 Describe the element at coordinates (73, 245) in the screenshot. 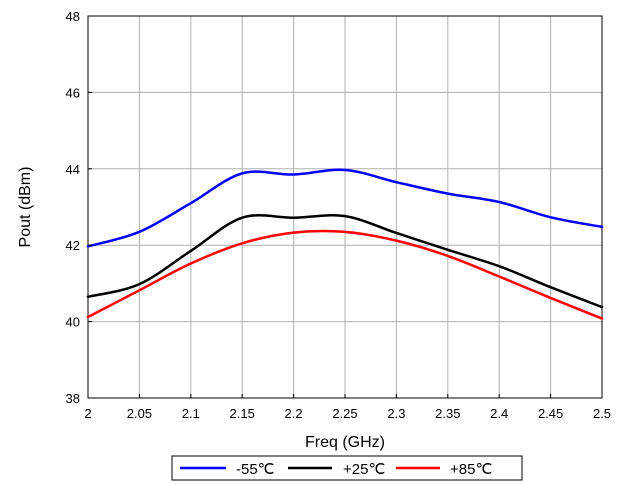

I see `y-tick-label: 42` at that location.